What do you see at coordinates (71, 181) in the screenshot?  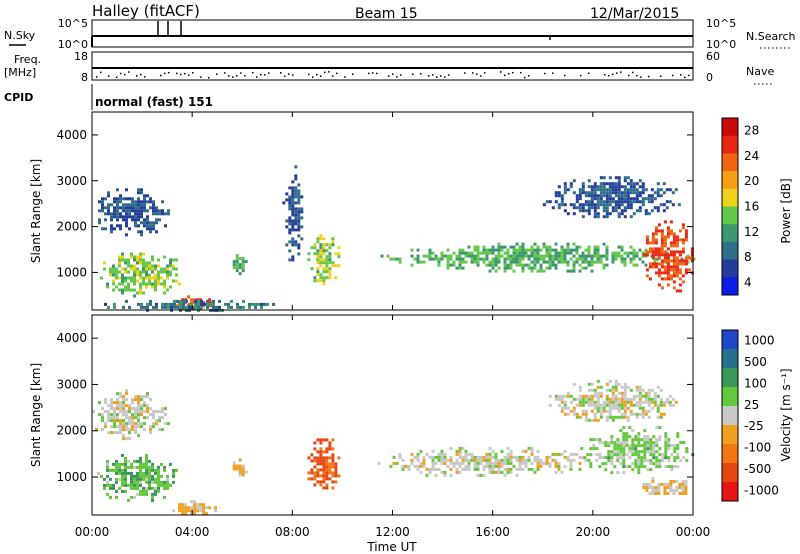 I see `power-ytick-label: 3000` at bounding box center [71, 181].